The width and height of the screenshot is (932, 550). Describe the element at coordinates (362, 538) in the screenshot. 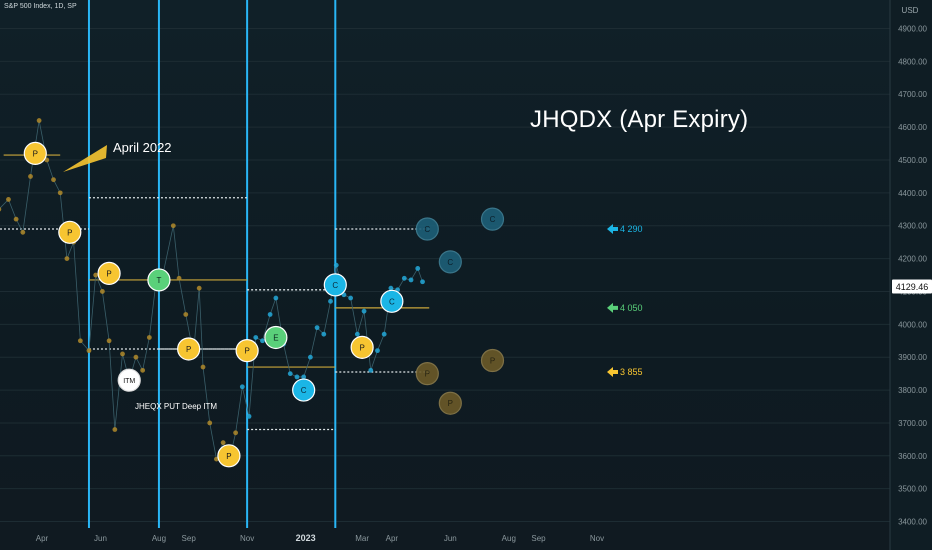

I see `x-tick-label: Mar` at that location.